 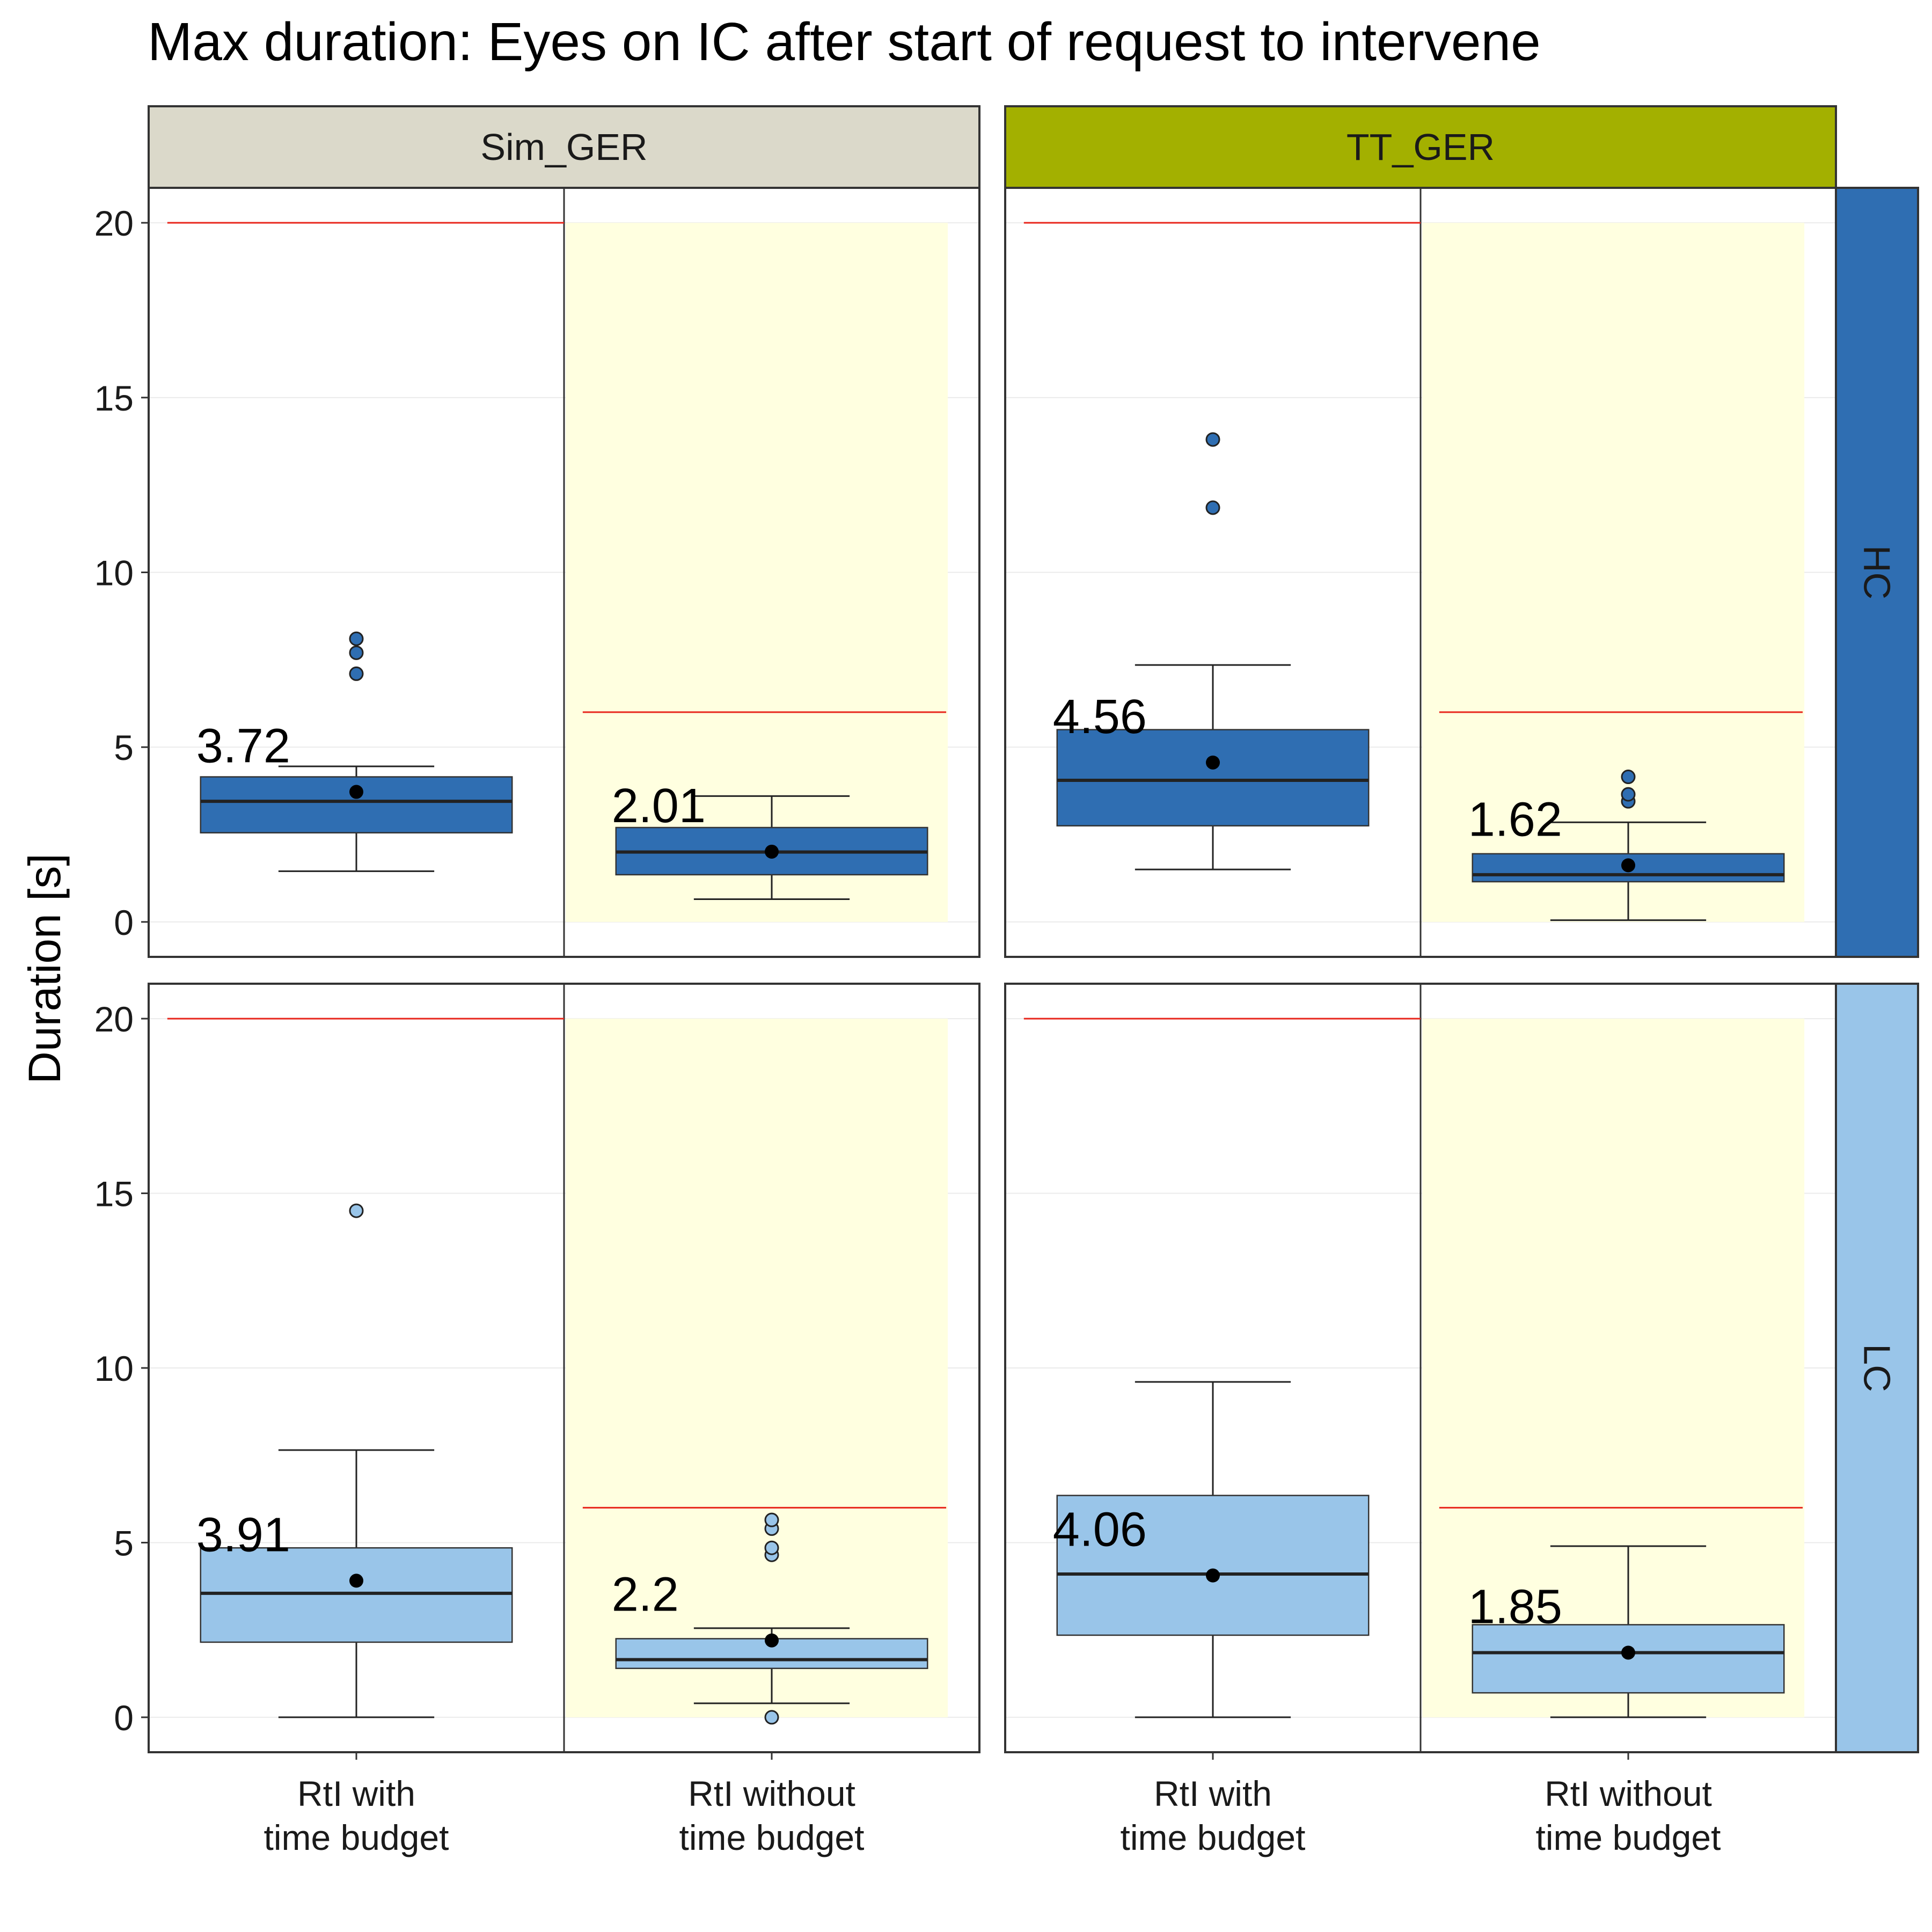 What do you see at coordinates (243, 1535) in the screenshot?
I see `mean-value-label: 3.91` at bounding box center [243, 1535].